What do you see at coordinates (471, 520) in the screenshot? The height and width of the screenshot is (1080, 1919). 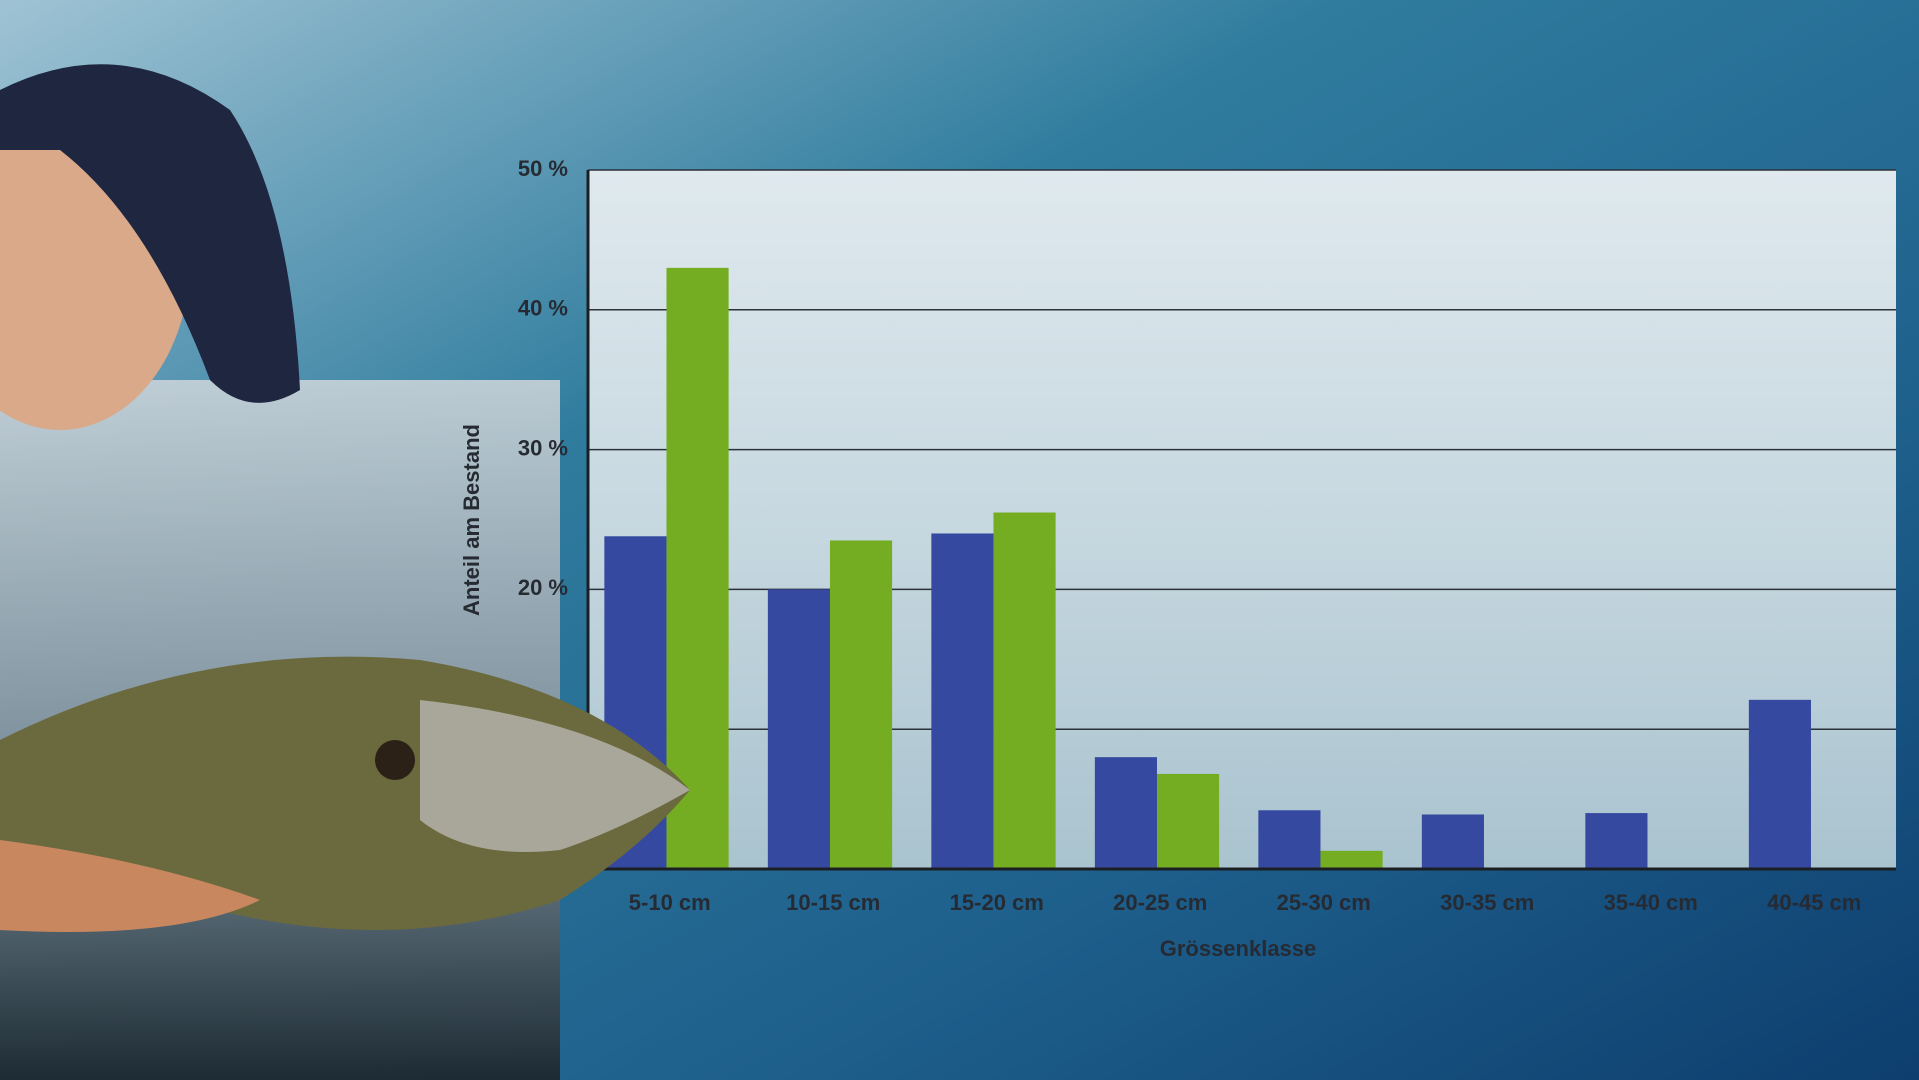 I see `y-axis-title: Anteil am Bestand` at bounding box center [471, 520].